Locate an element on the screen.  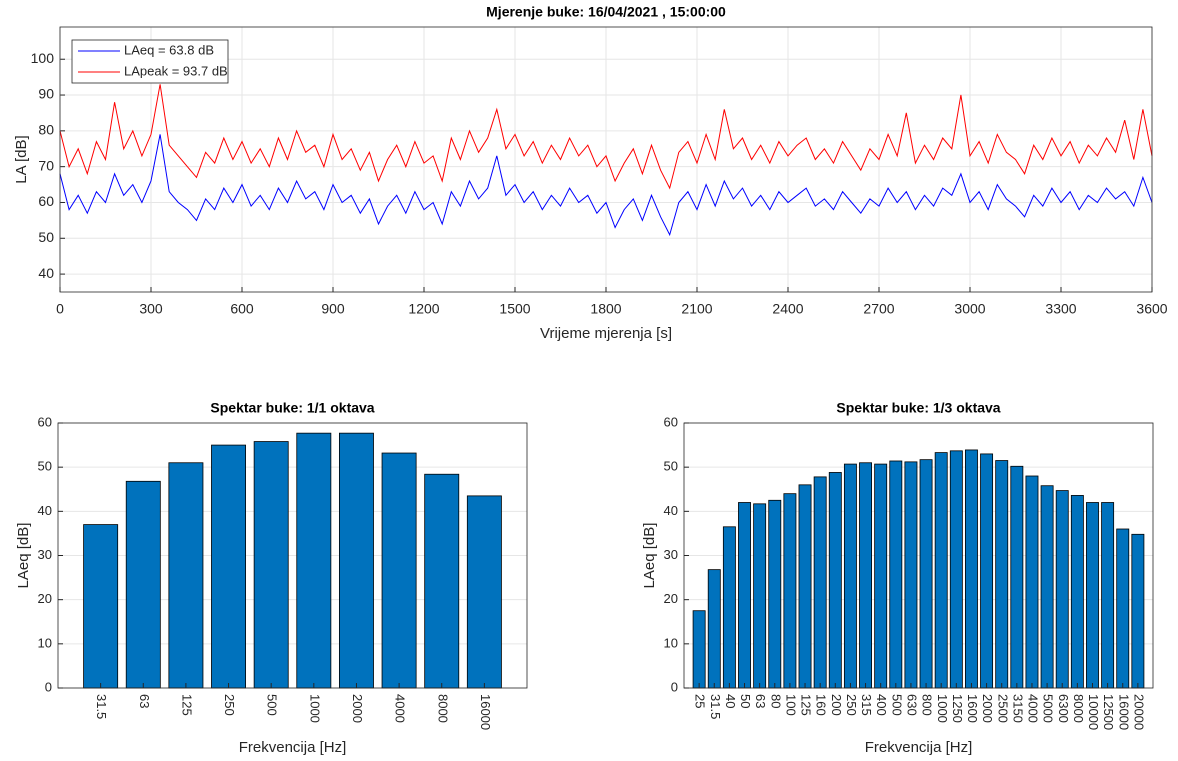
x-tick-label: 200 is located at coordinates (836, 705).